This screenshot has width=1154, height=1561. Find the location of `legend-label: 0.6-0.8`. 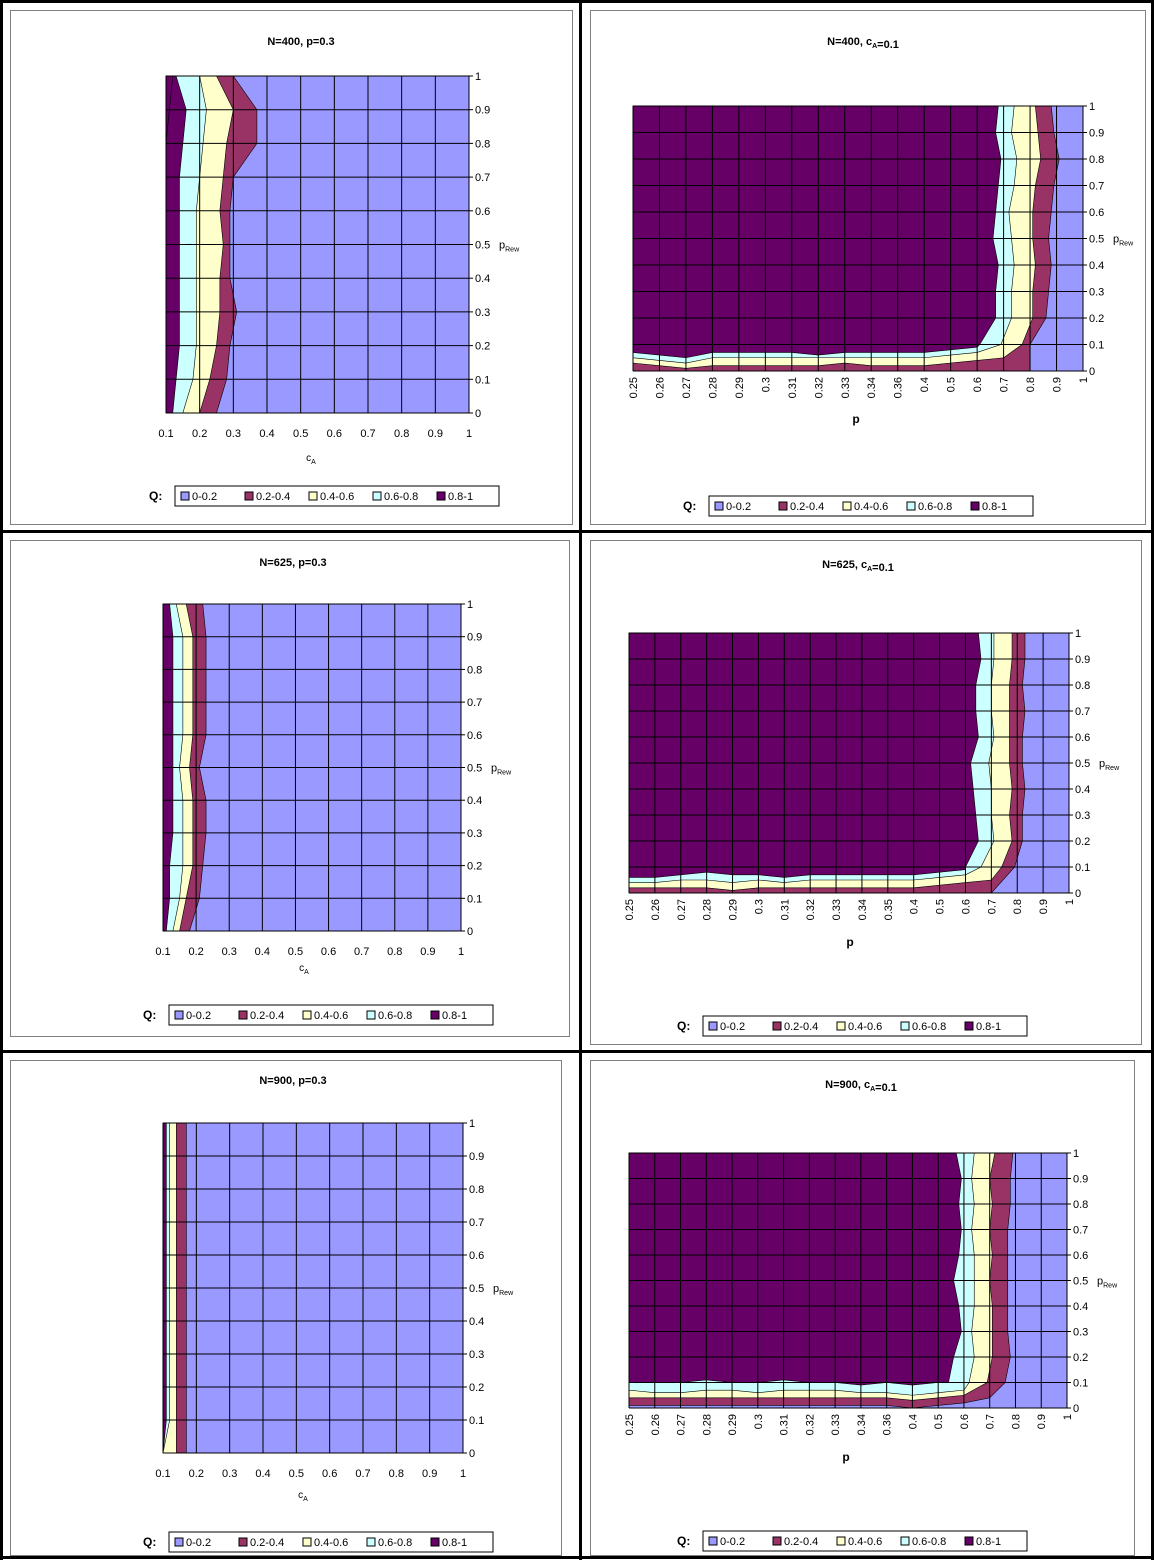

legend-label: 0.6-0.8 is located at coordinates (929, 1027).